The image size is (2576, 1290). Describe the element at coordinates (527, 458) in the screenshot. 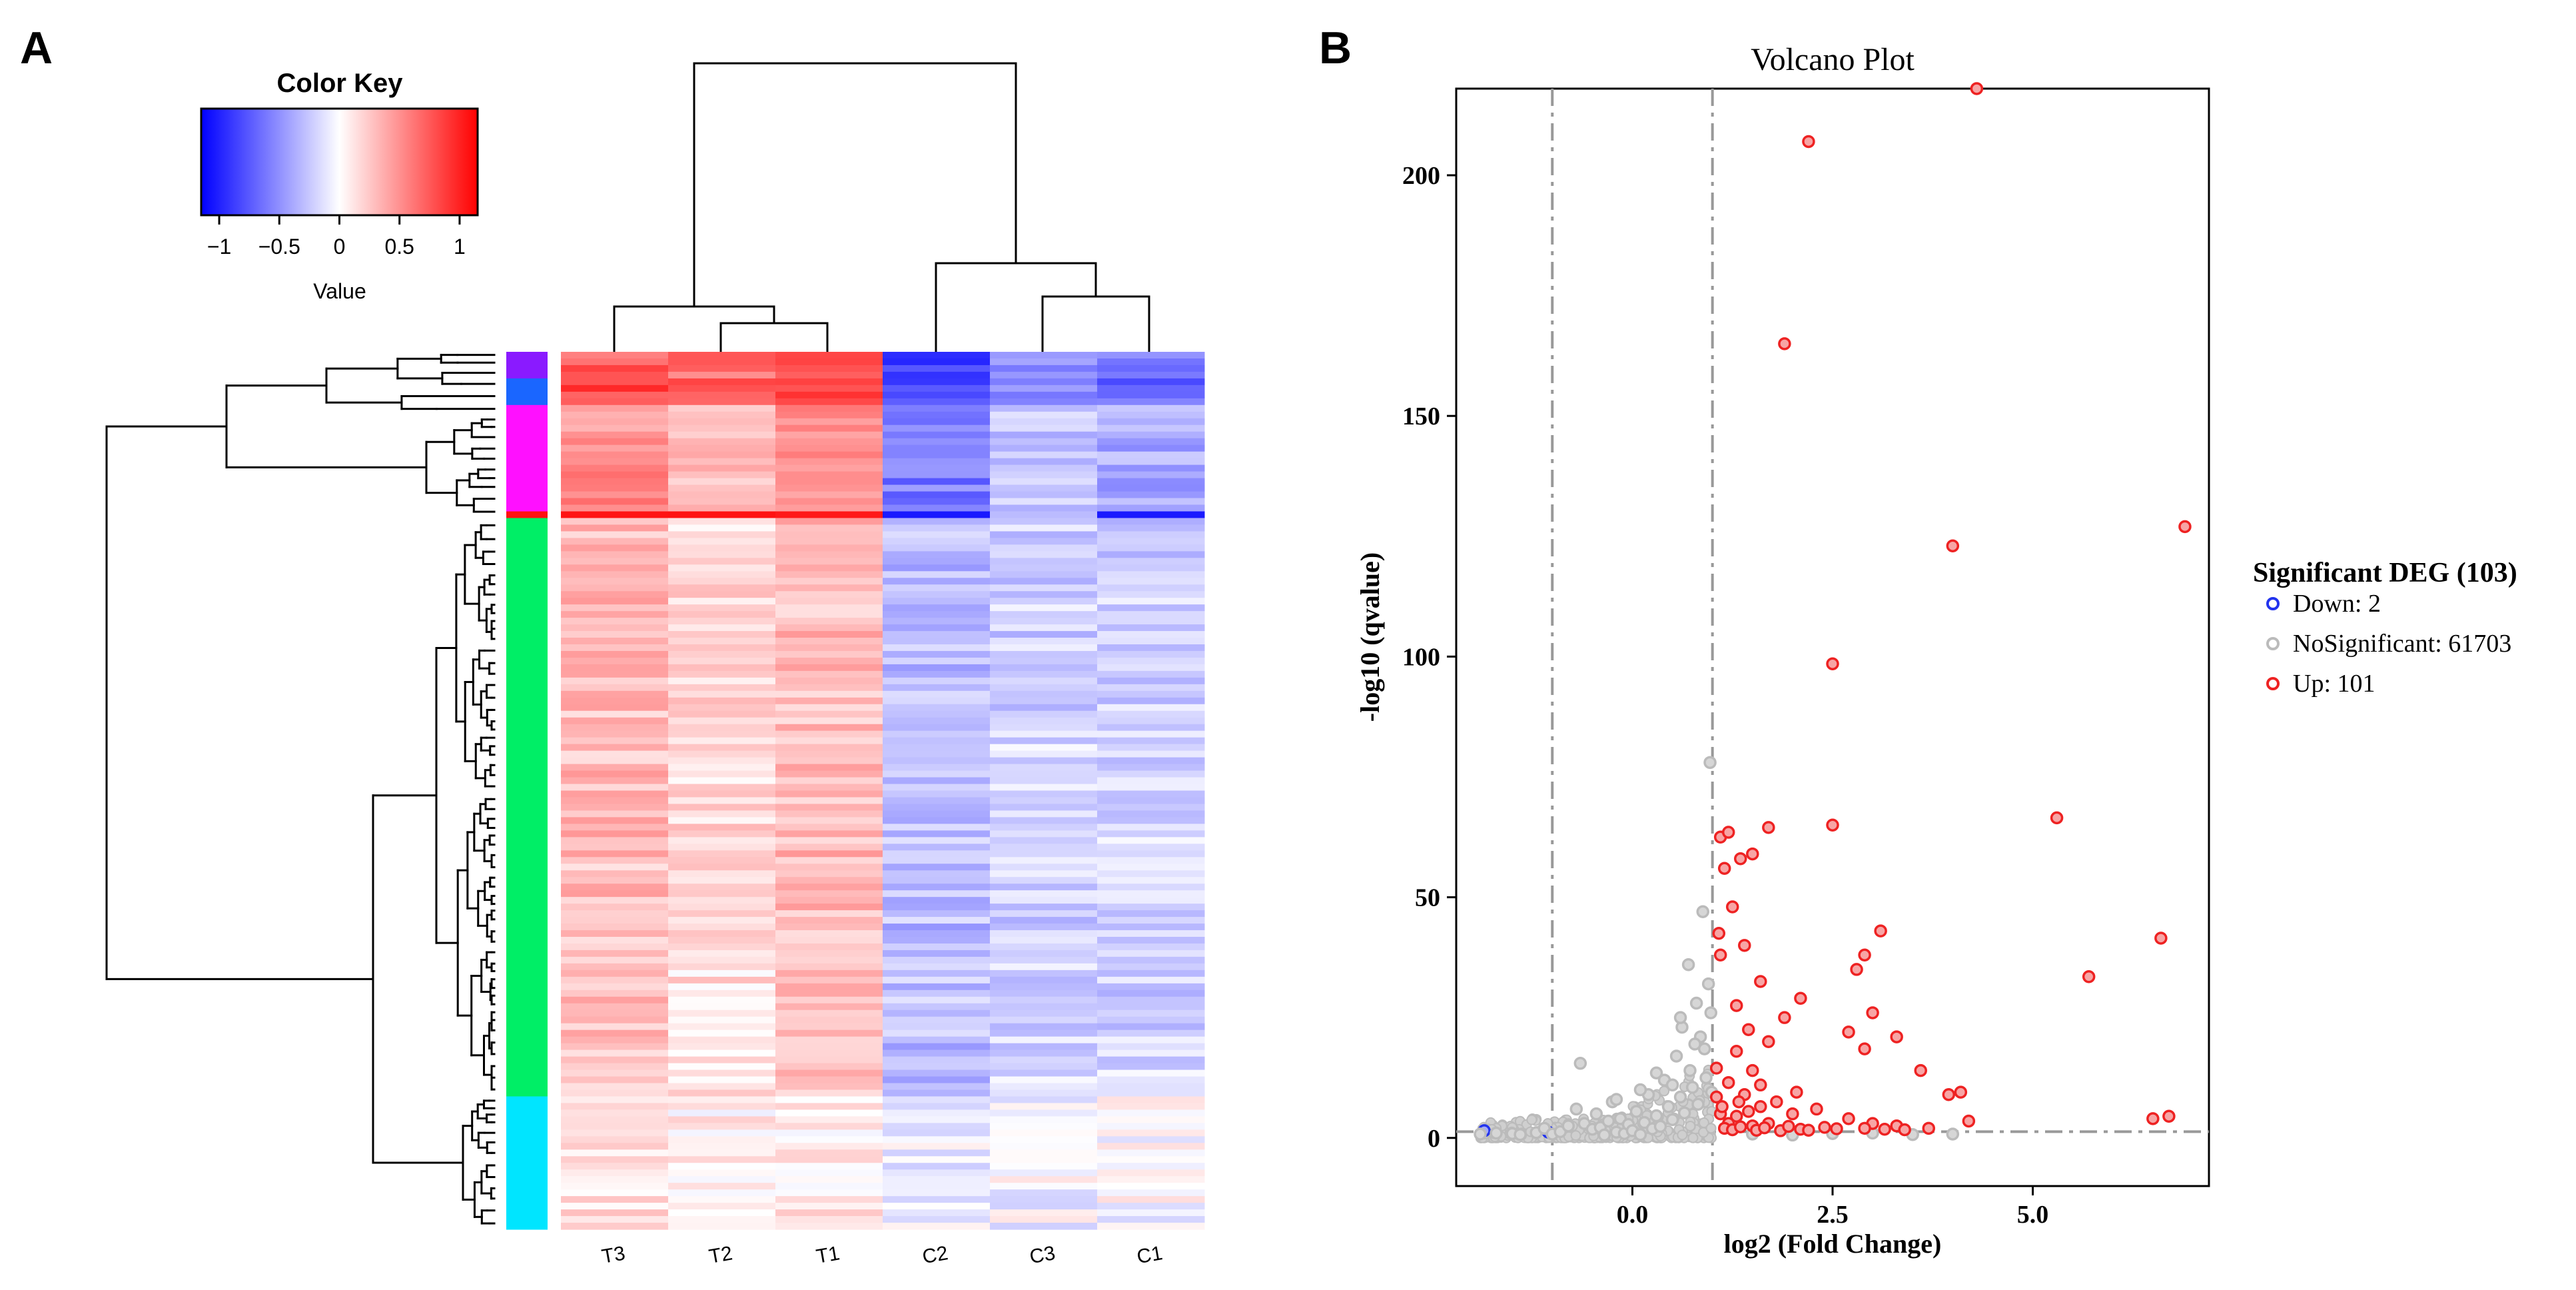

I see `row-cluster-color` at that location.